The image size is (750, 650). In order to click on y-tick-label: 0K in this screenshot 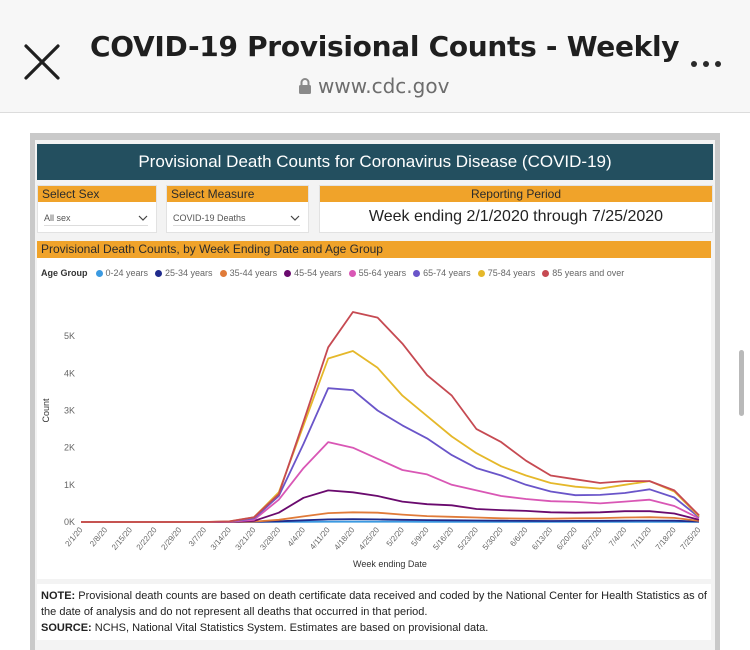, I will do `click(69, 522)`.